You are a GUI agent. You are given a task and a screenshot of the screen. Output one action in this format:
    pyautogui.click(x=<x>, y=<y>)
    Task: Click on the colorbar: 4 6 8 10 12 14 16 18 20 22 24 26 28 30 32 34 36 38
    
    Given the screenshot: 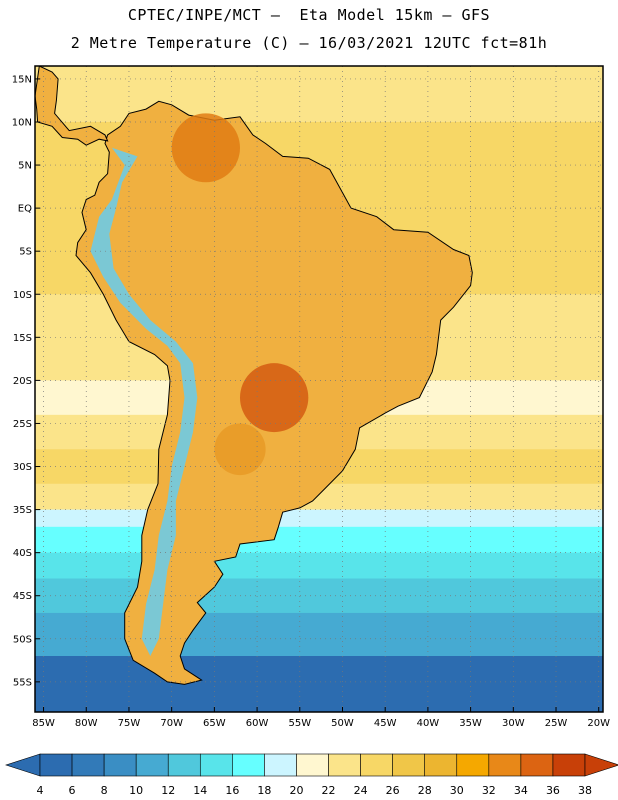 What is the action you would take?
    pyautogui.click(x=311, y=775)
    